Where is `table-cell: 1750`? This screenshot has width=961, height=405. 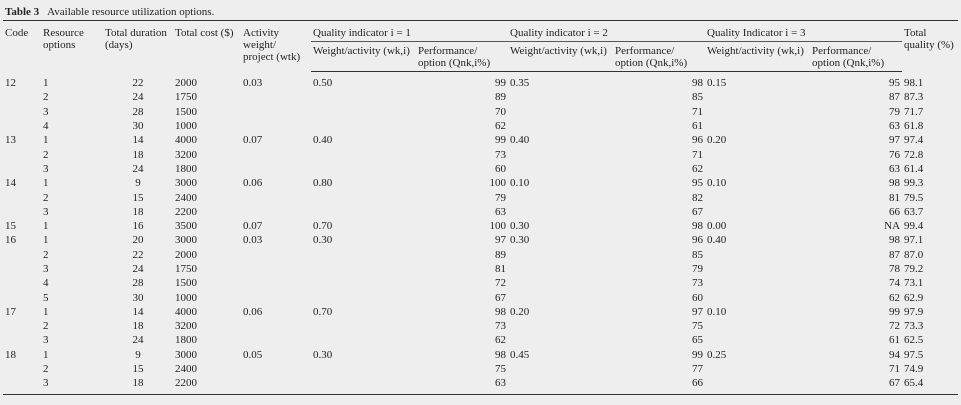 table-cell: 1750 is located at coordinates (186, 97).